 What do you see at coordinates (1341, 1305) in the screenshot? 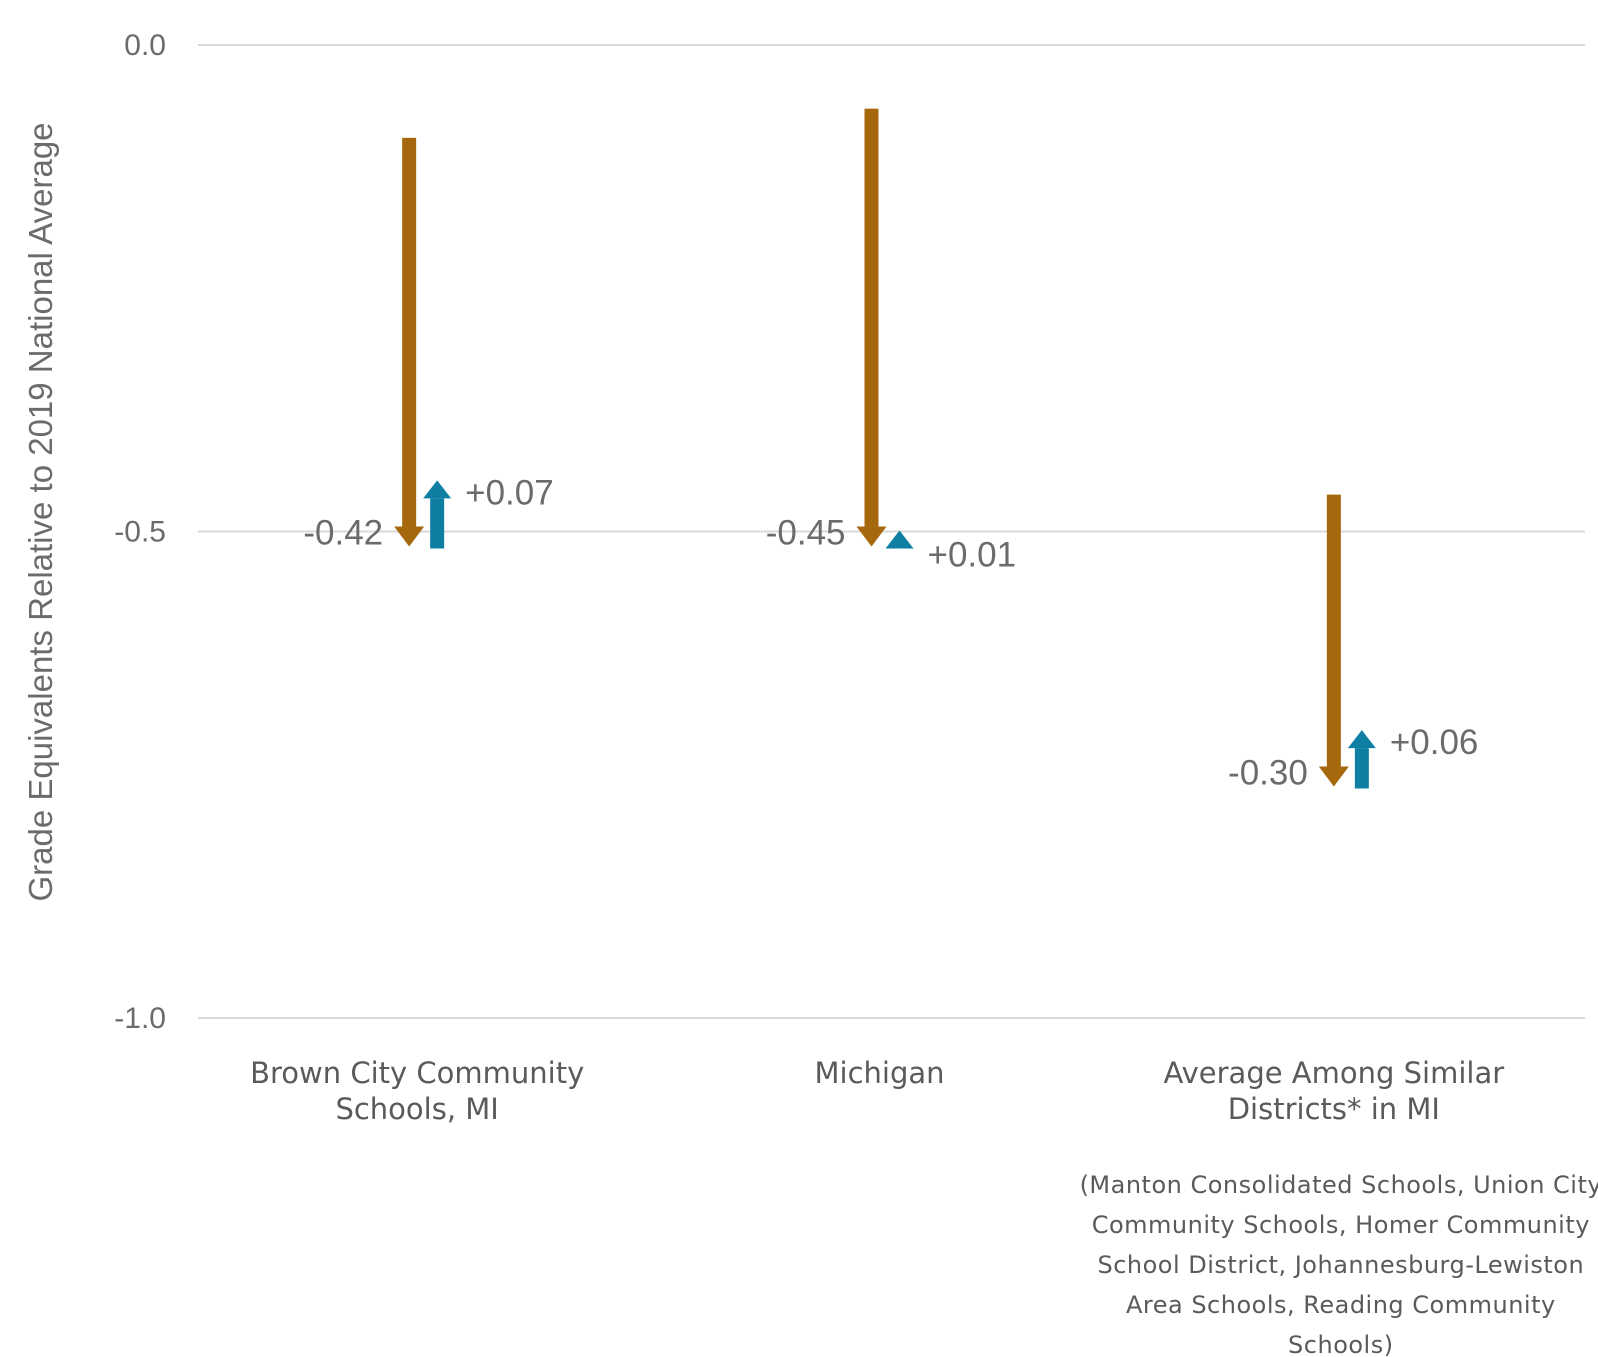
I see `footnote-line: Area Schools, Reading Community` at bounding box center [1341, 1305].